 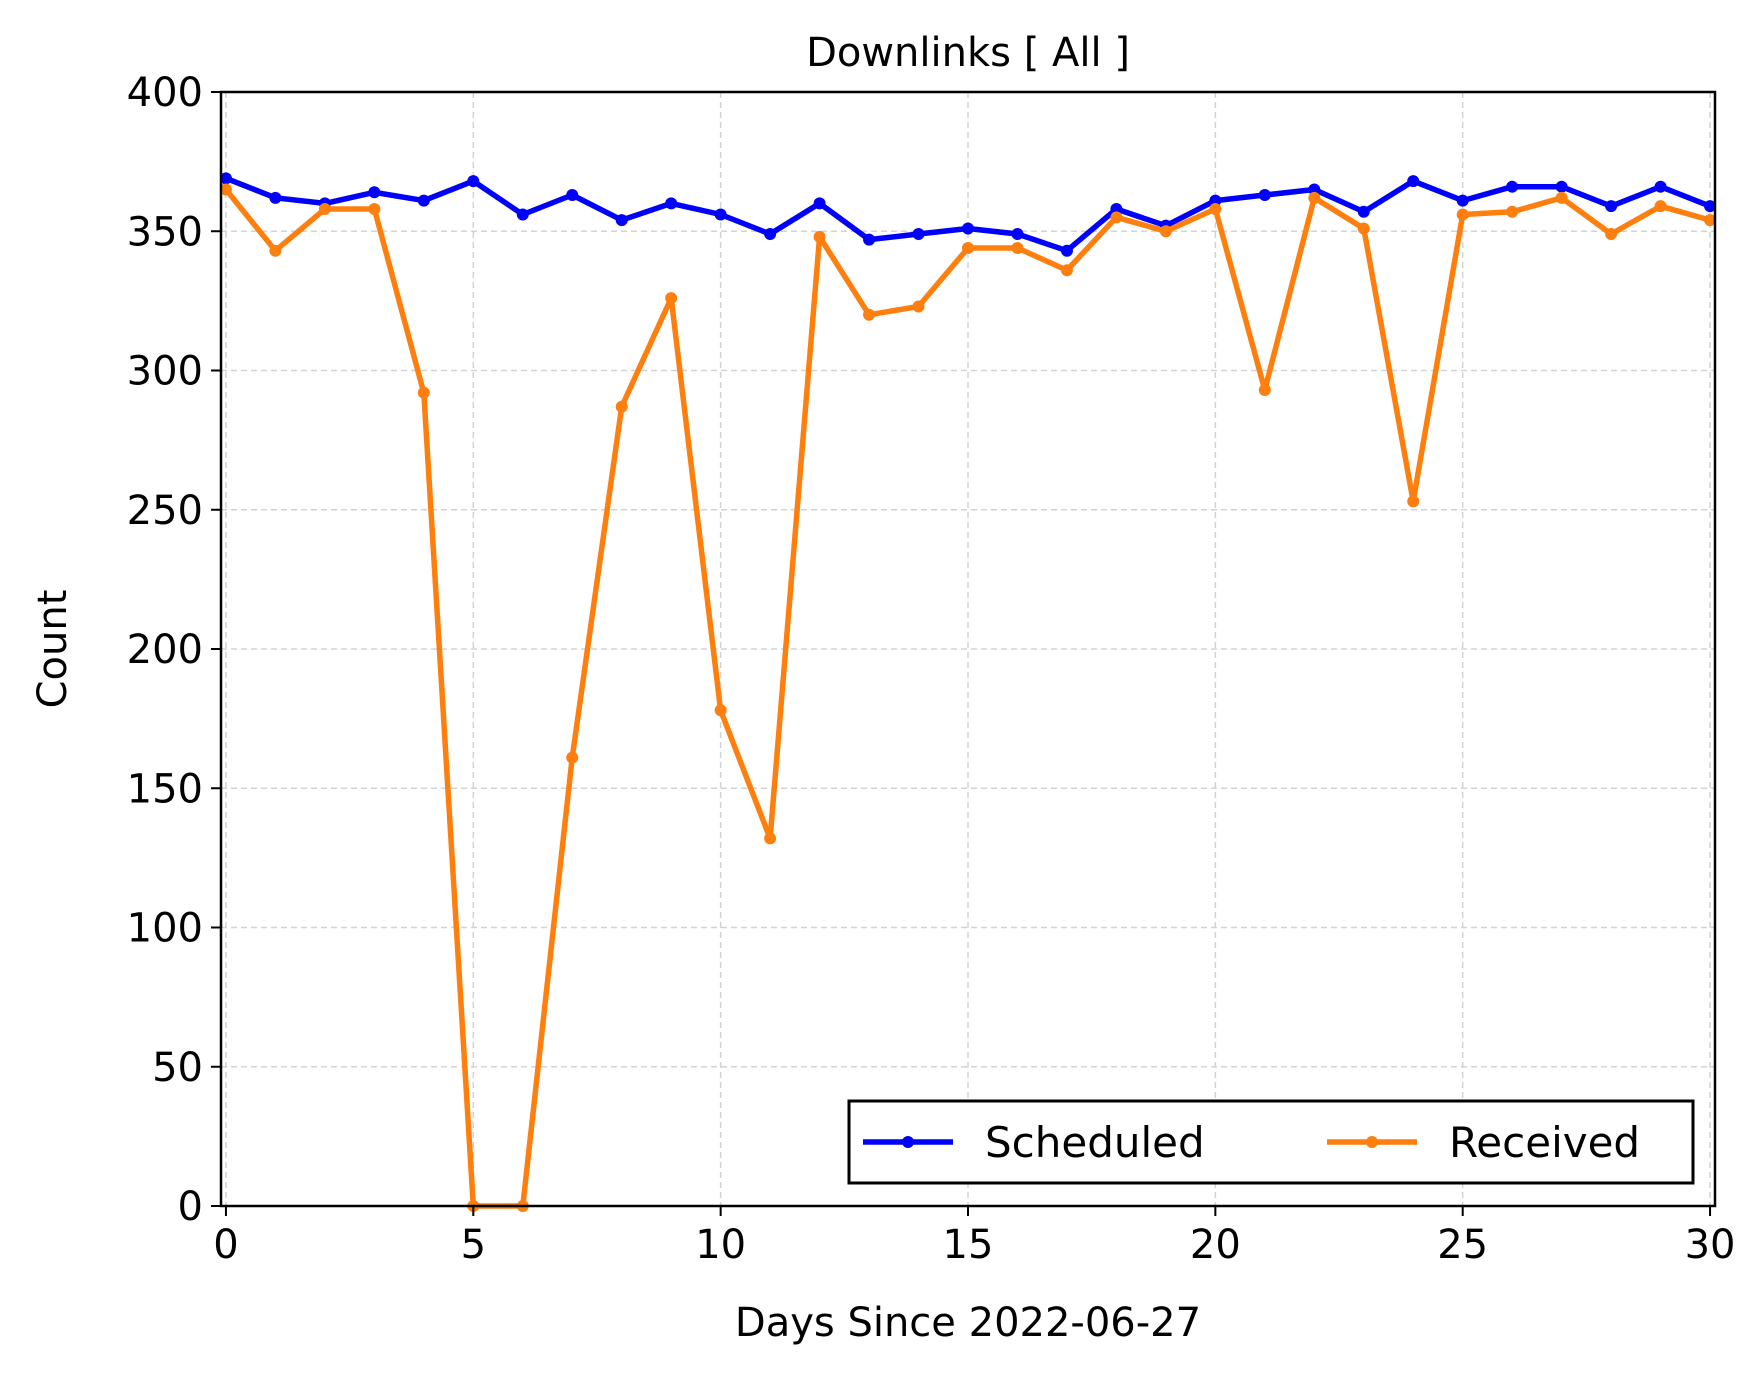 I want to click on y-tick-label: 0, so click(x=190, y=1207).